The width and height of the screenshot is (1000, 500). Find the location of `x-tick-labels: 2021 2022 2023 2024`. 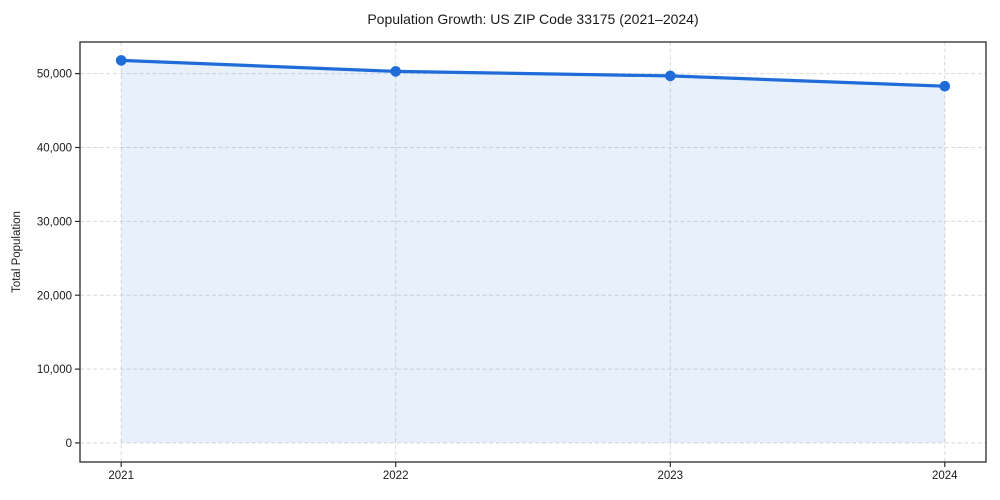

x-tick-labels: 2021 2022 2023 2024 is located at coordinates (533, 476).